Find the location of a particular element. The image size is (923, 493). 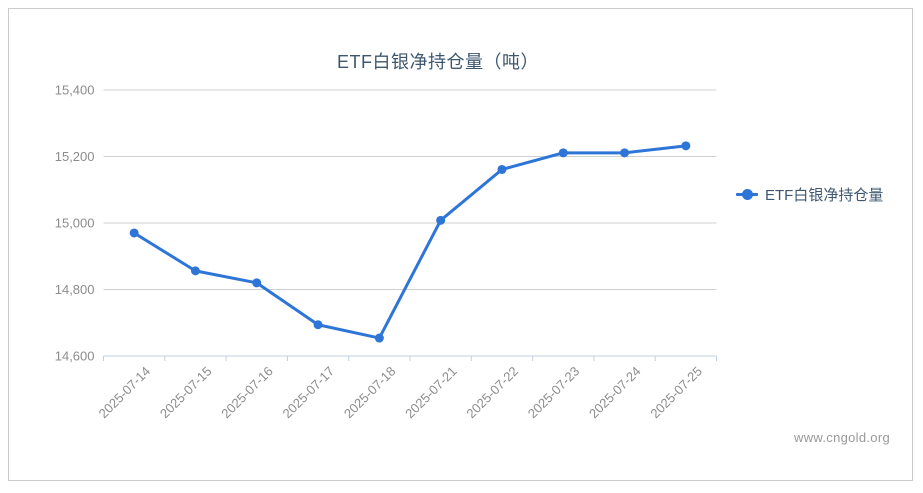

y-axis-label: 15,000 is located at coordinates (75, 223).